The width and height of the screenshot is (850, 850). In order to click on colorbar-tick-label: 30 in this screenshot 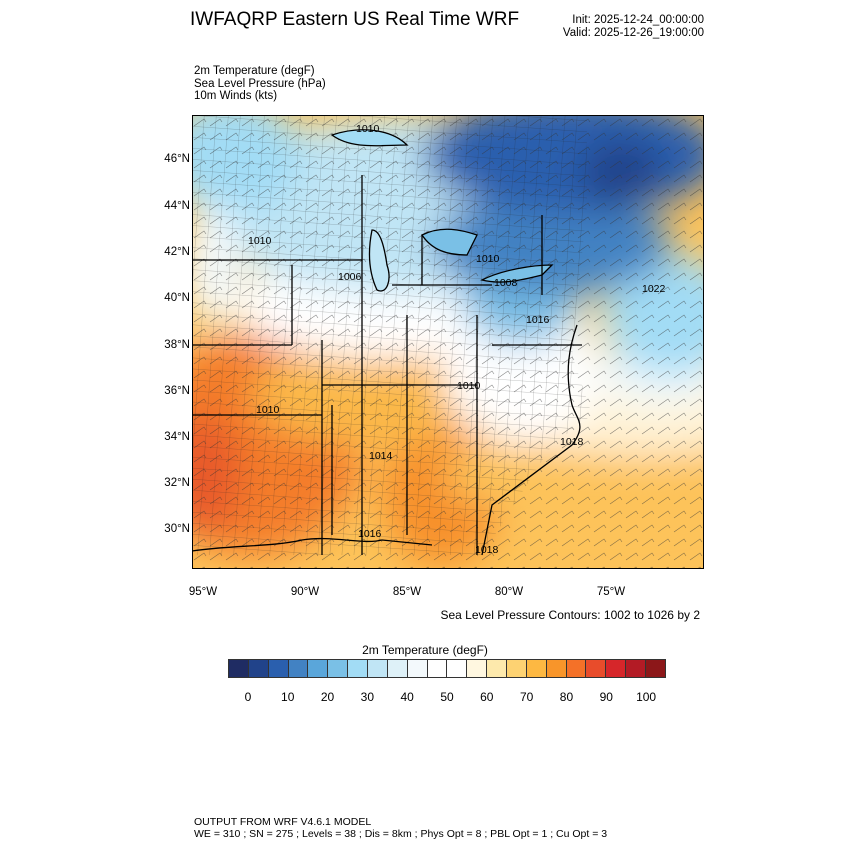, I will do `click(367, 697)`.